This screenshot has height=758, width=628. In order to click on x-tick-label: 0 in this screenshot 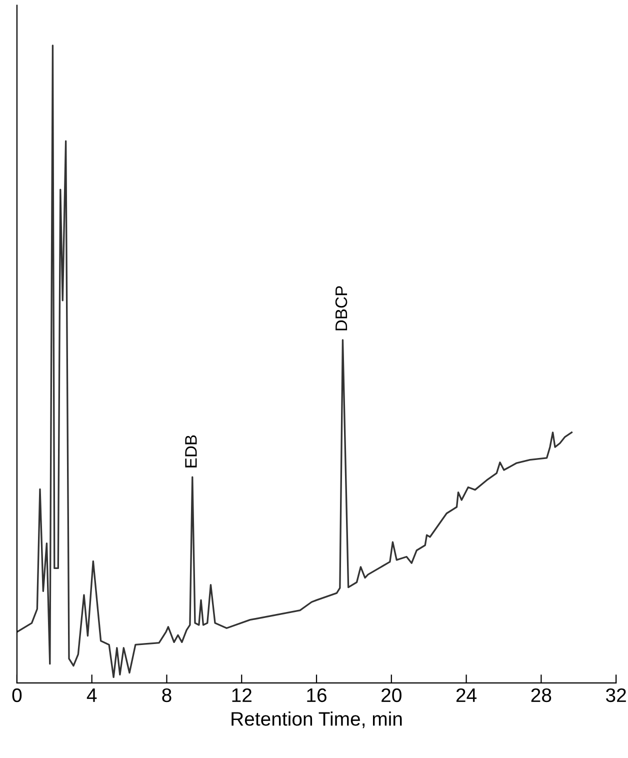, I will do `click(17, 695)`.